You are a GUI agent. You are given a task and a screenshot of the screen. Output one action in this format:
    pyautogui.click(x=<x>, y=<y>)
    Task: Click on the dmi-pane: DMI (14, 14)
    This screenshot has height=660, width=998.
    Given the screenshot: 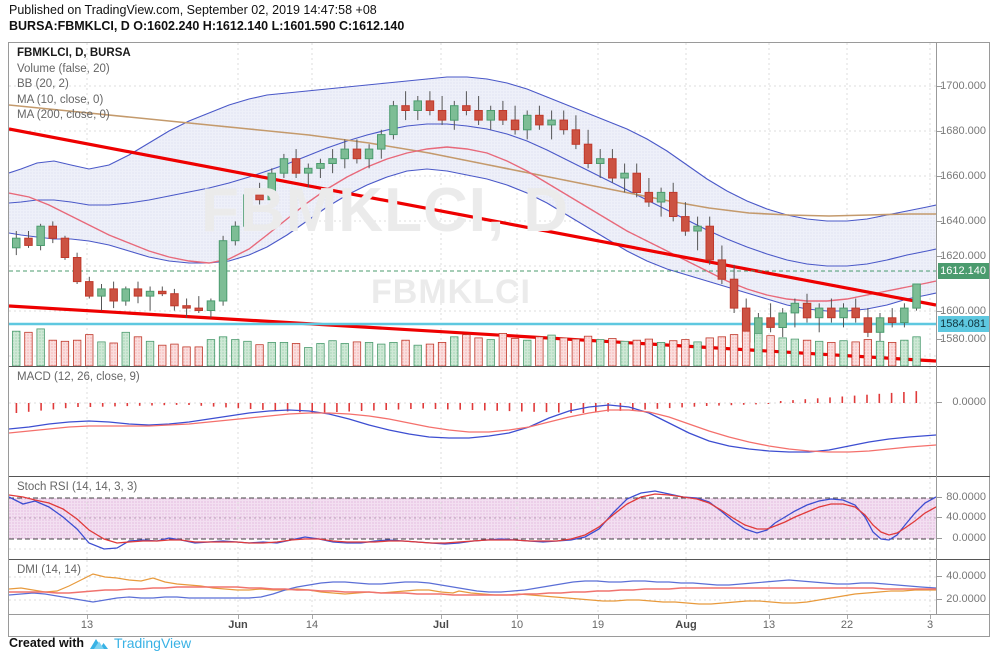 What is the action you would take?
    pyautogui.click(x=472, y=586)
    